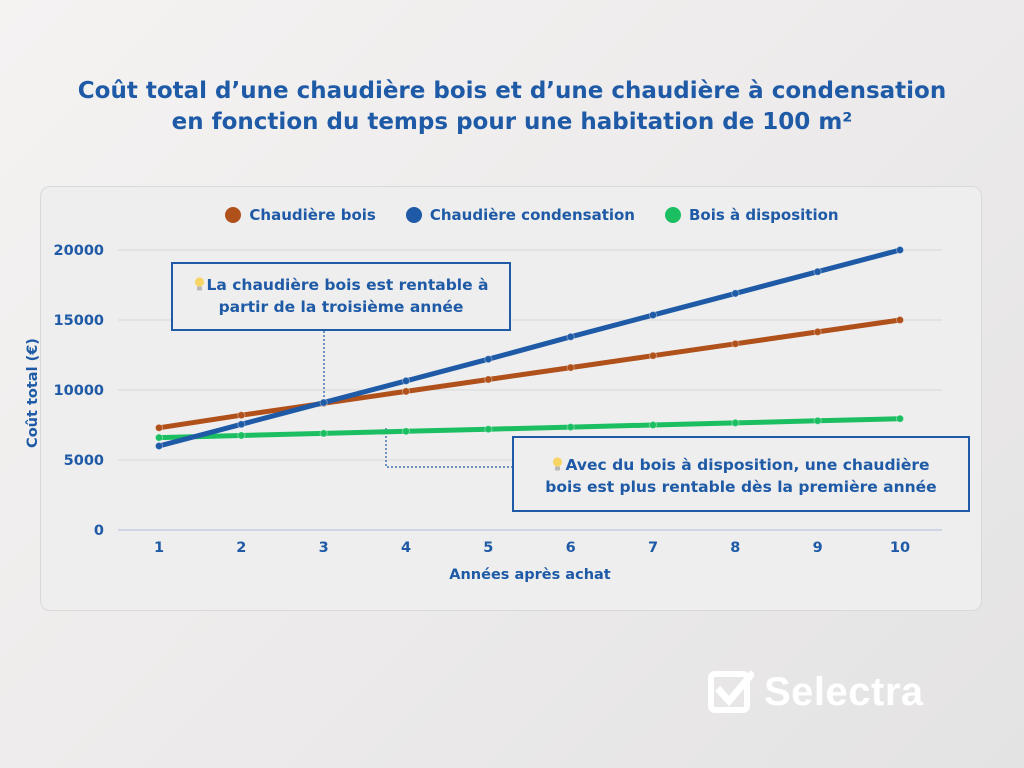  I want to click on legend-label-disposition: Bois à disposition, so click(764, 215).